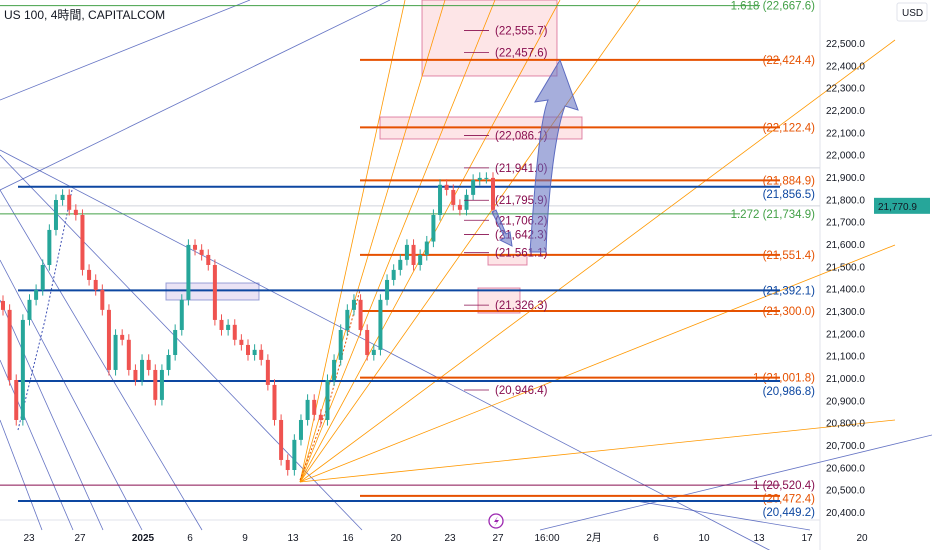  What do you see at coordinates (845, 200) in the screenshot?
I see `price-tick: 21,800.0` at bounding box center [845, 200].